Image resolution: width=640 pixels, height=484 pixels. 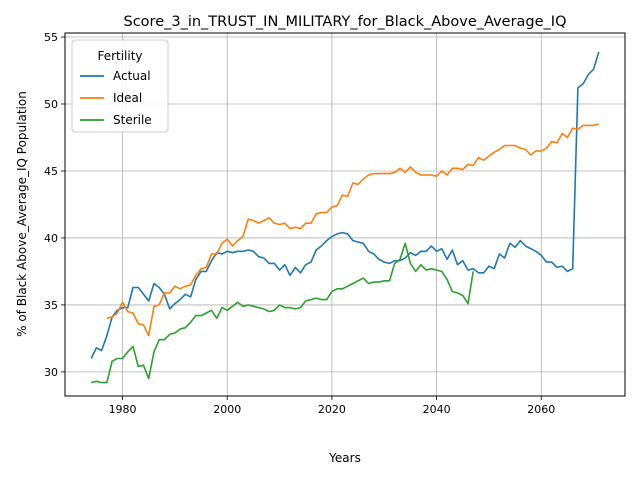 I want to click on x-tick-label: 2060, so click(x=541, y=409).